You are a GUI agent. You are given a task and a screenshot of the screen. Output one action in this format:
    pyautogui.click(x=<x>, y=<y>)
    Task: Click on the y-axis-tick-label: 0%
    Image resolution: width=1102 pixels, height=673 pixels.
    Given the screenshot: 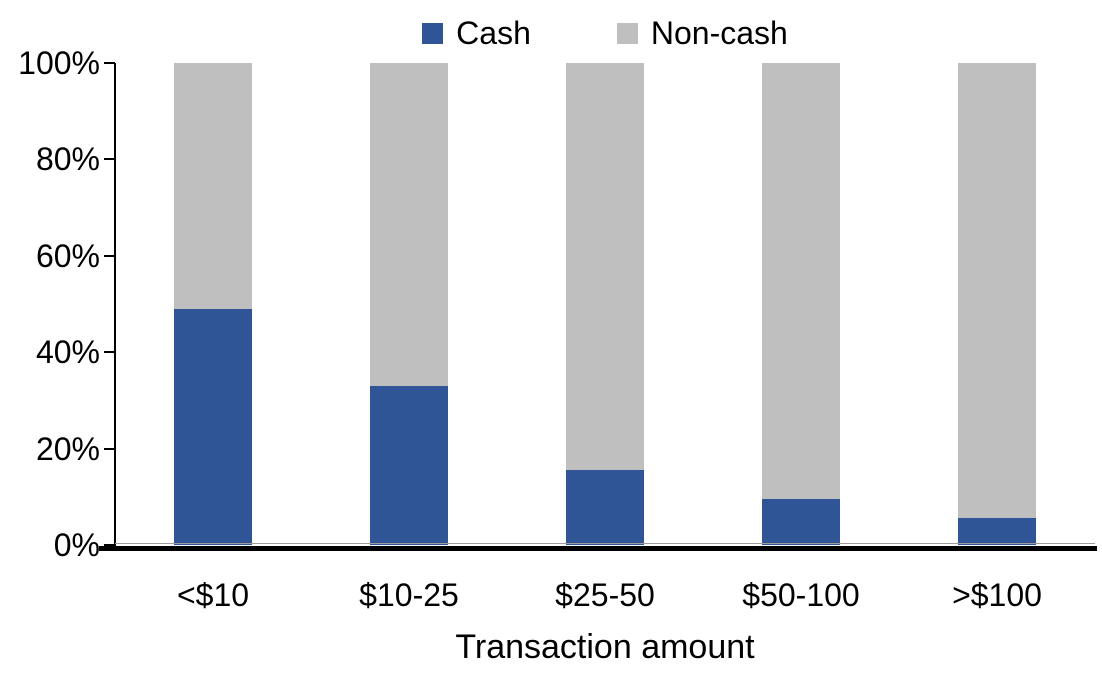 What is the action you would take?
    pyautogui.click(x=76, y=545)
    